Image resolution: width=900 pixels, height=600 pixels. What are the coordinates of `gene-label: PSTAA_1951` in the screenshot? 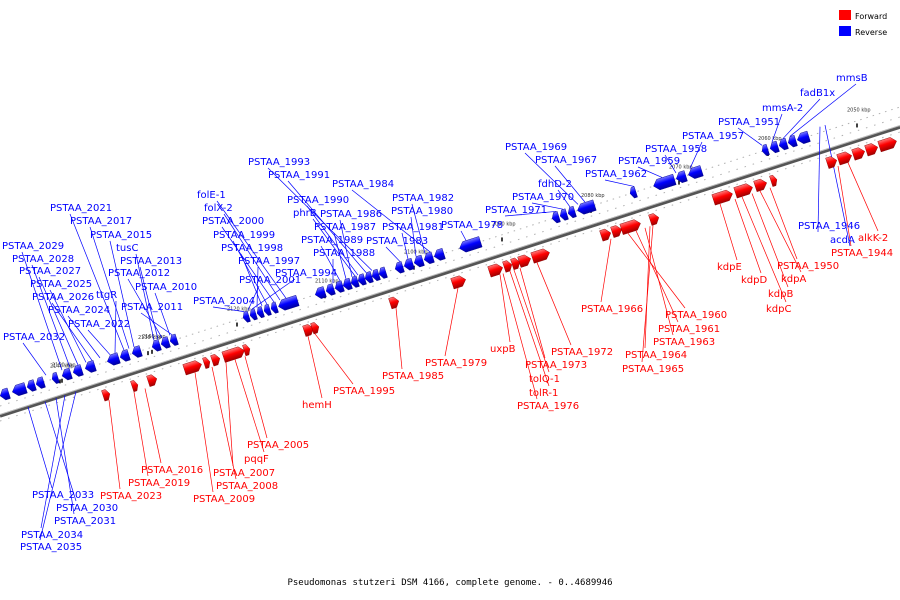 It's located at (749, 122).